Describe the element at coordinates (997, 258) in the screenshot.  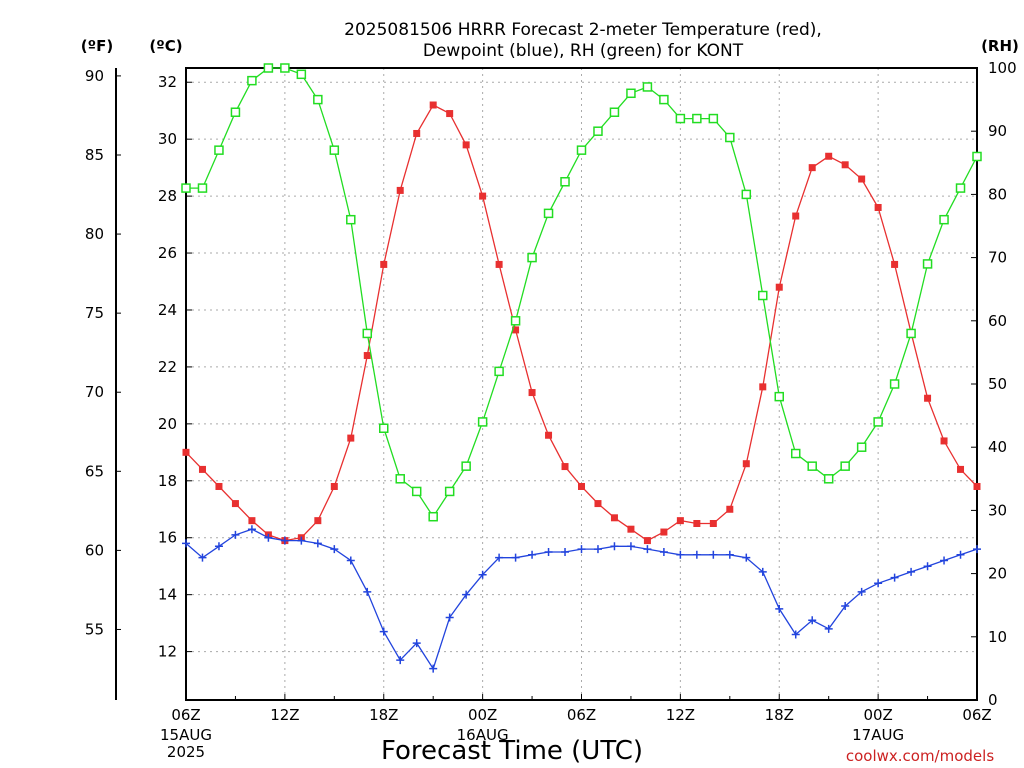
I see `rh-tick-label: 70` at that location.